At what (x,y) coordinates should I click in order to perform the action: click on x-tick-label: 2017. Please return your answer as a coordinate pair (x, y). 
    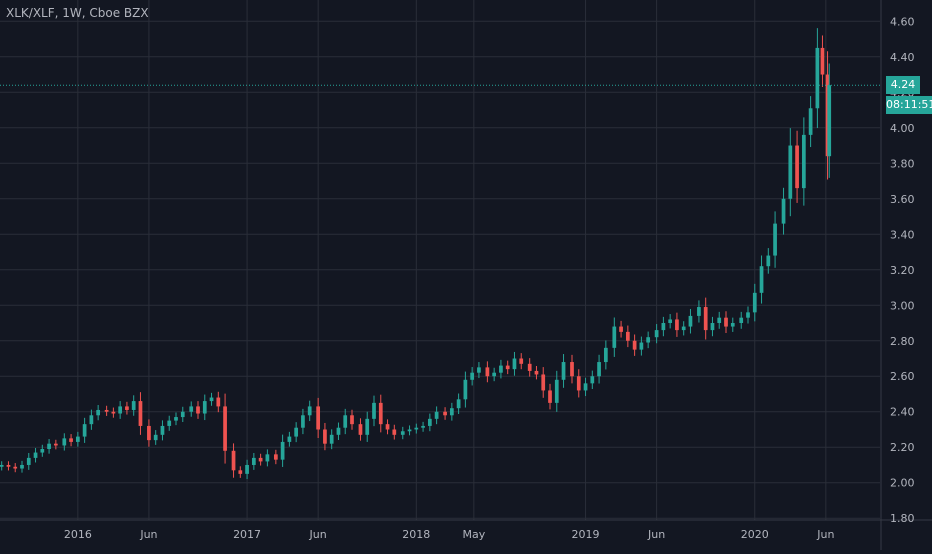
    Looking at the image, I should click on (247, 534).